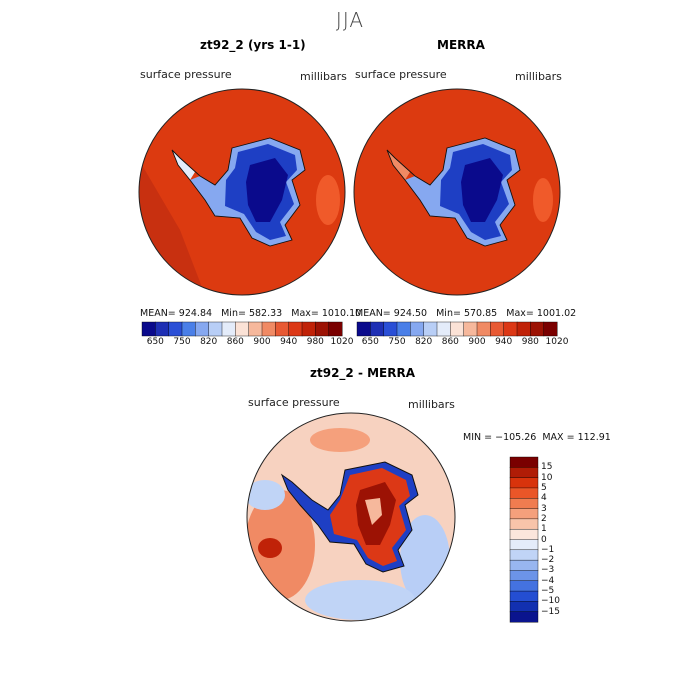 The height and width of the screenshot is (700, 700). Describe the element at coordinates (544, 498) in the screenshot. I see `colorbar-tick-label: 4` at that location.